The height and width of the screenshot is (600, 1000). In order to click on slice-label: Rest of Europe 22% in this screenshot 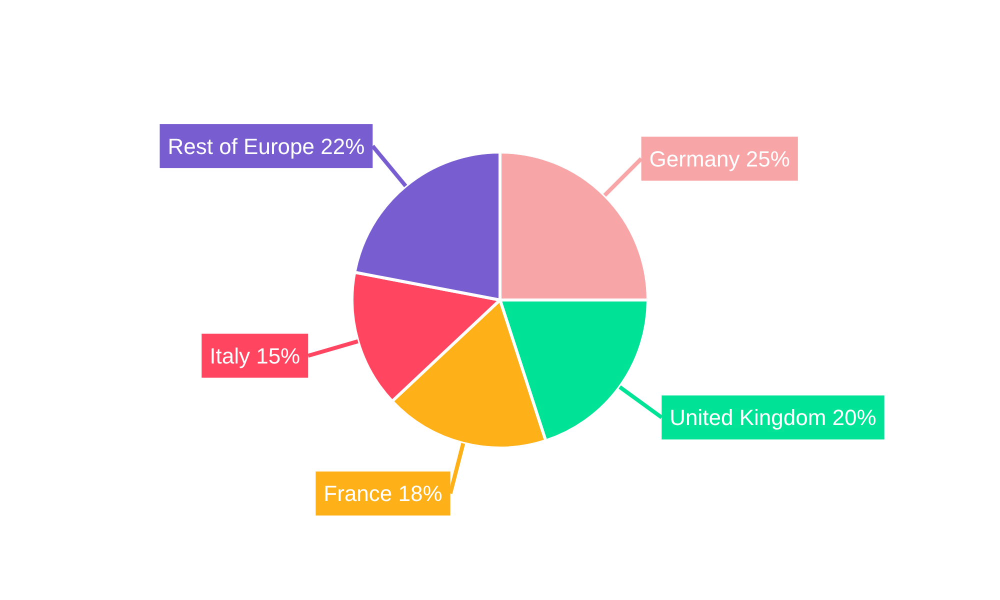, I will do `click(266, 146)`.